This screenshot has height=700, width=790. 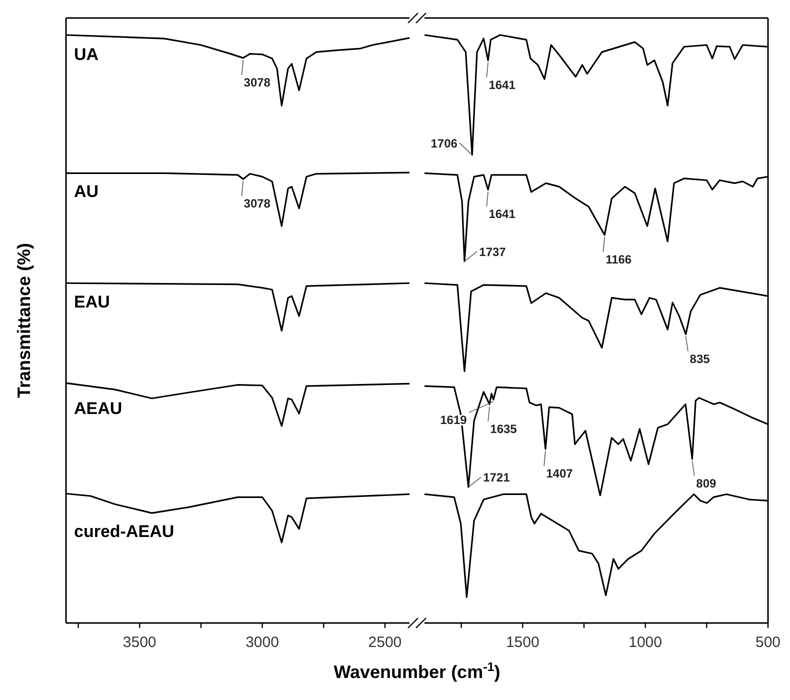 What do you see at coordinates (619, 259) in the screenshot?
I see `annotation: 1166` at bounding box center [619, 259].